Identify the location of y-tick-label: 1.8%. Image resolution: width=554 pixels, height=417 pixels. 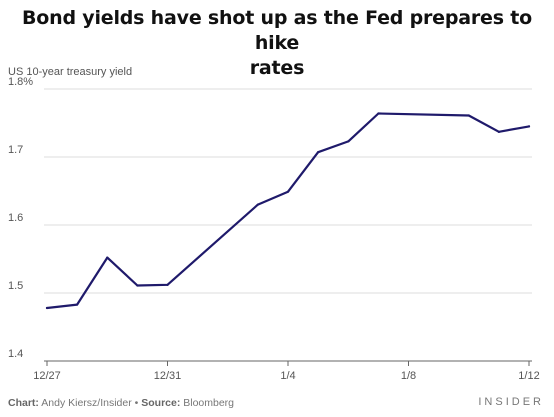
(20, 82).